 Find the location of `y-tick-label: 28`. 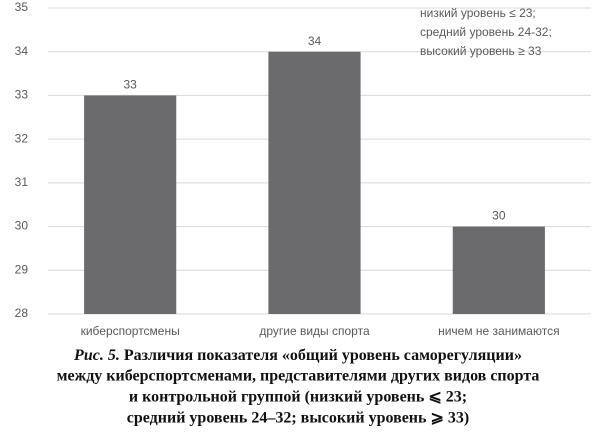

y-tick-label: 28 is located at coordinates (22, 313).